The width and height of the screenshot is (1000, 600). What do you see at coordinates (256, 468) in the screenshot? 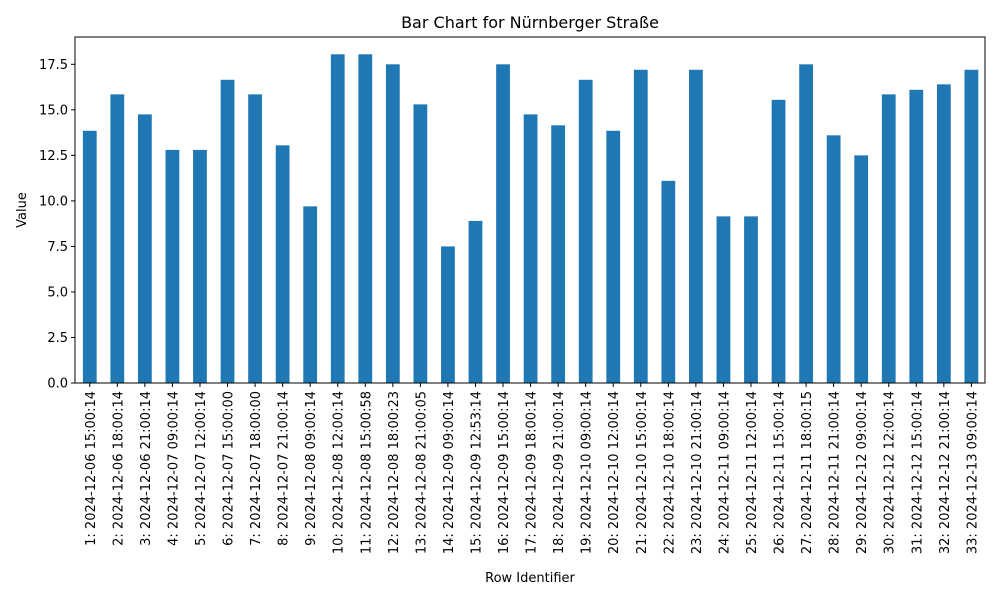
I see `x-tick-label: 7: 2024-12-07 18:00:00` at bounding box center [256, 468].